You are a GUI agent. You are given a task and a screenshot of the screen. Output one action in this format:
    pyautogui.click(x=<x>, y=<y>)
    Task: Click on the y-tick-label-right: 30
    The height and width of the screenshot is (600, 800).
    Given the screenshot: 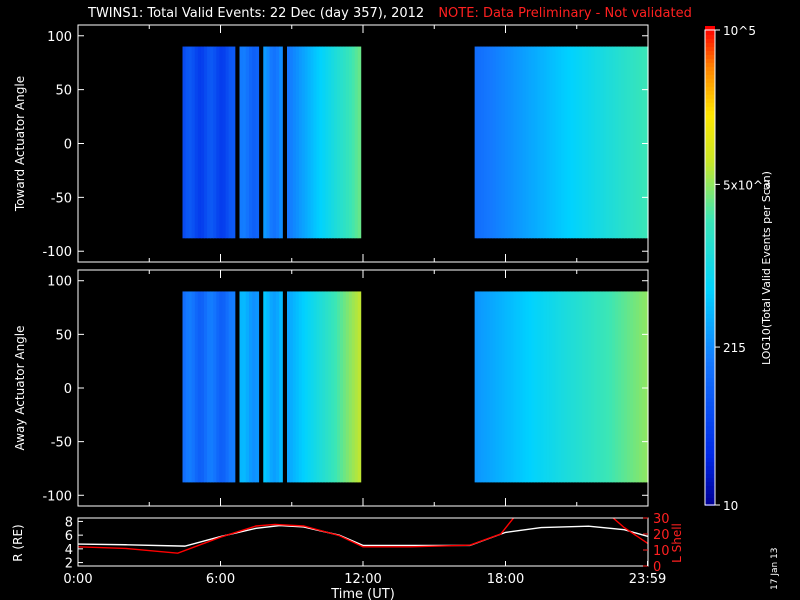 What is the action you would take?
    pyautogui.click(x=661, y=519)
    